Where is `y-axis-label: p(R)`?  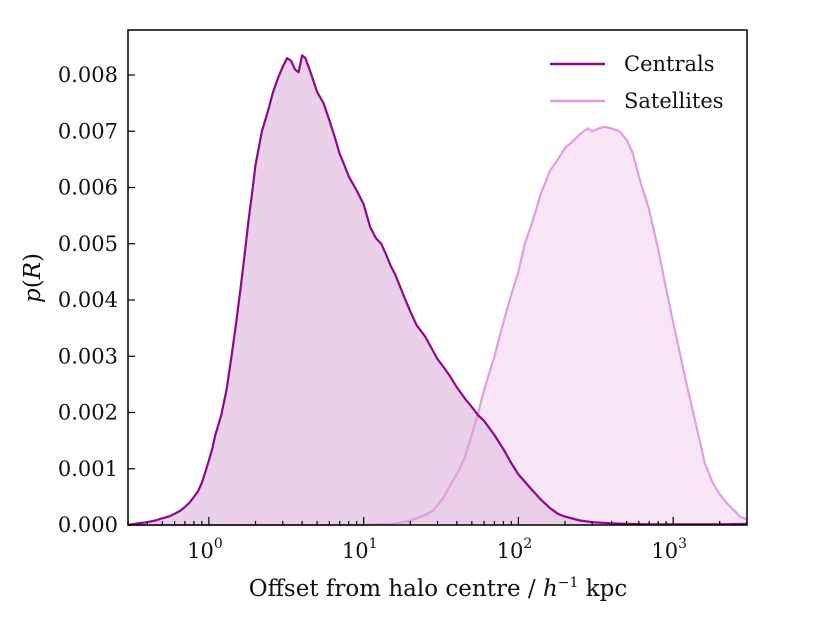
y-axis-label: p(R) is located at coordinates (33, 278).